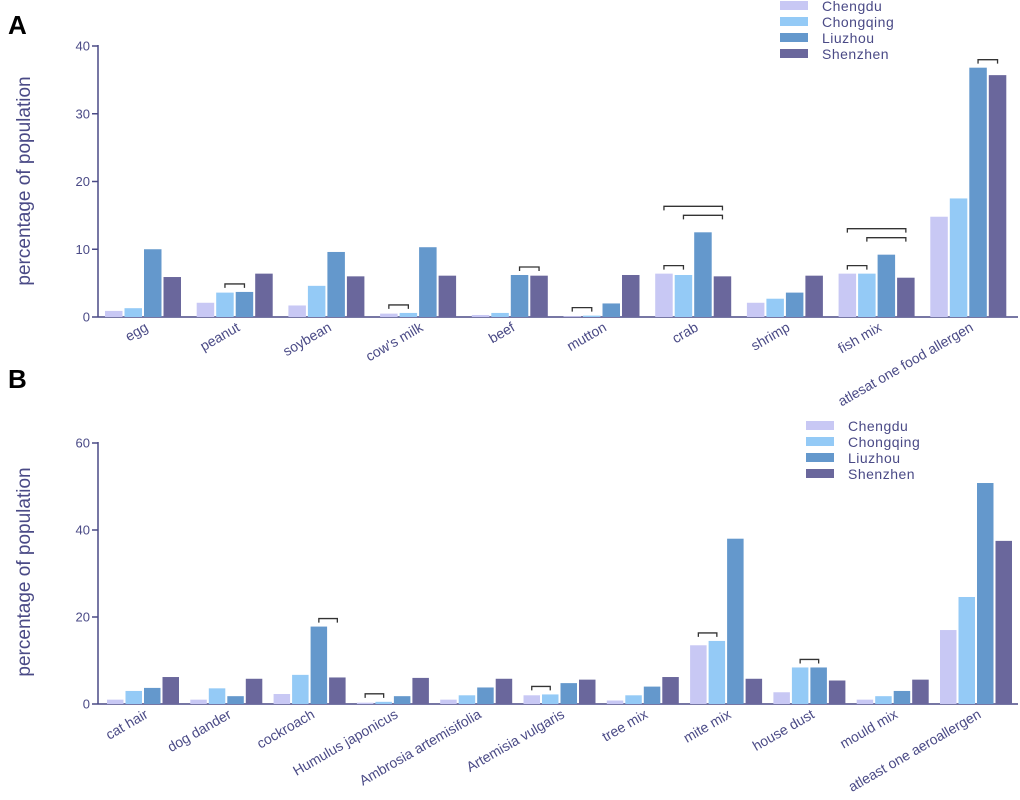 Image resolution: width=1020 pixels, height=800 pixels. I want to click on category-label: peanut, so click(219, 336).